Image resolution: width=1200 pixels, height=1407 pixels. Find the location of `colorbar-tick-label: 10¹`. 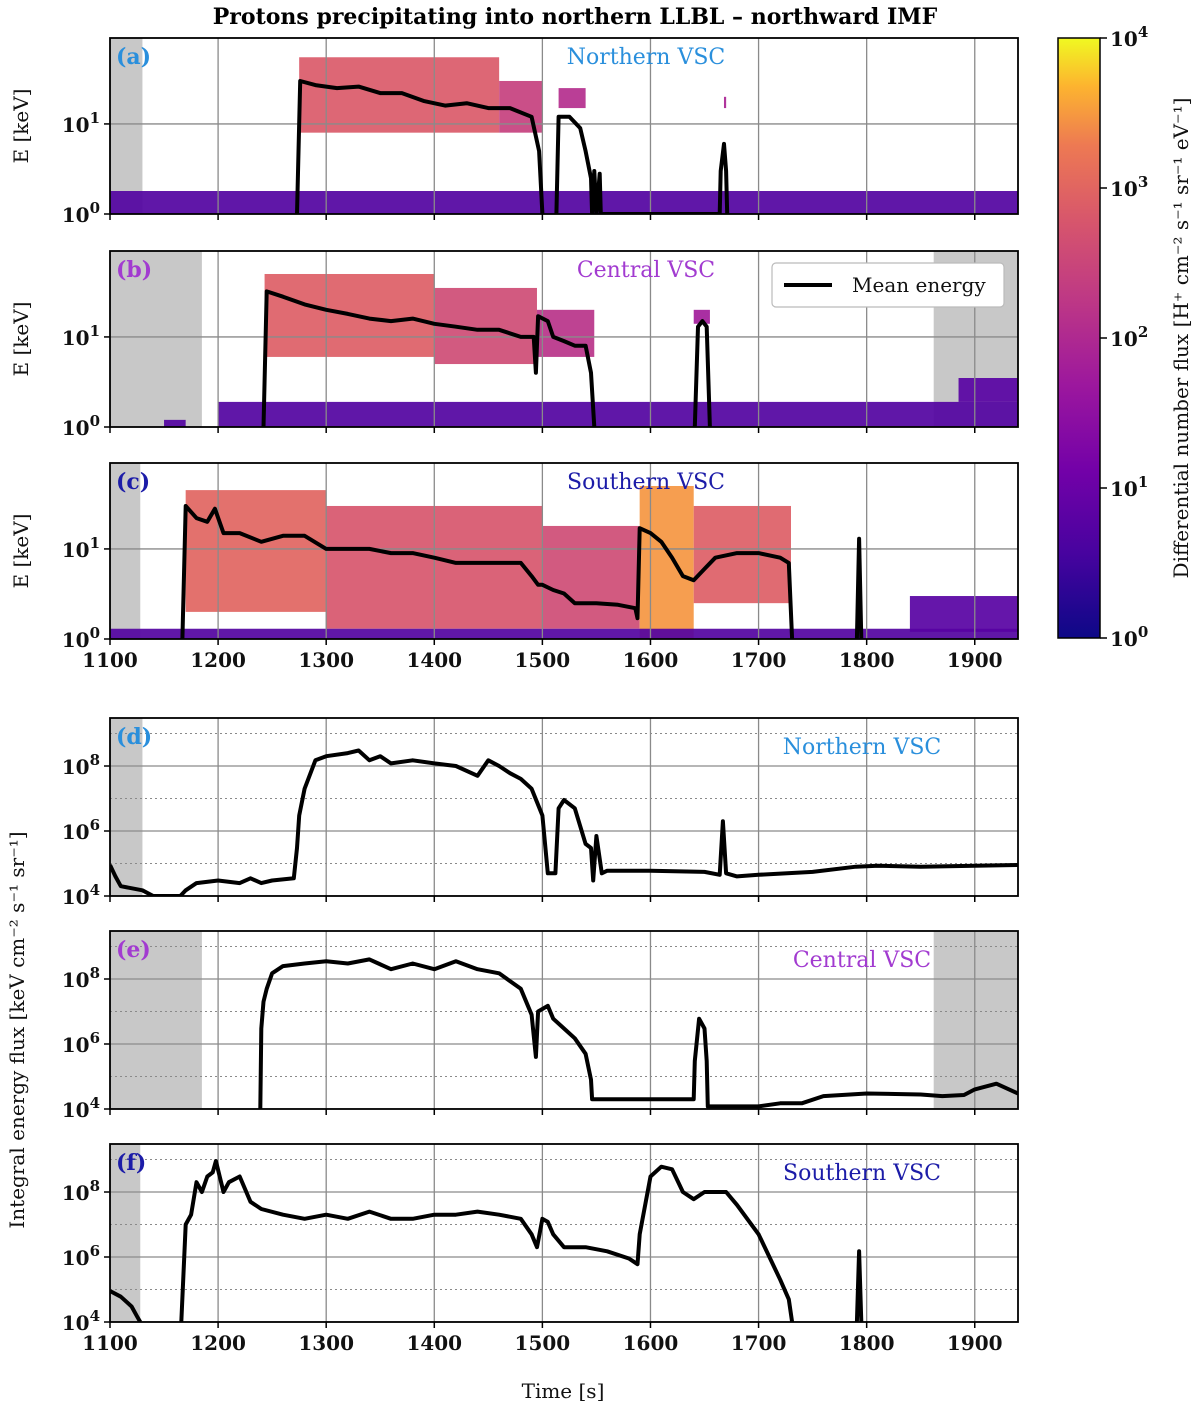

colorbar-tick-label: 10¹ is located at coordinates (1129, 487).